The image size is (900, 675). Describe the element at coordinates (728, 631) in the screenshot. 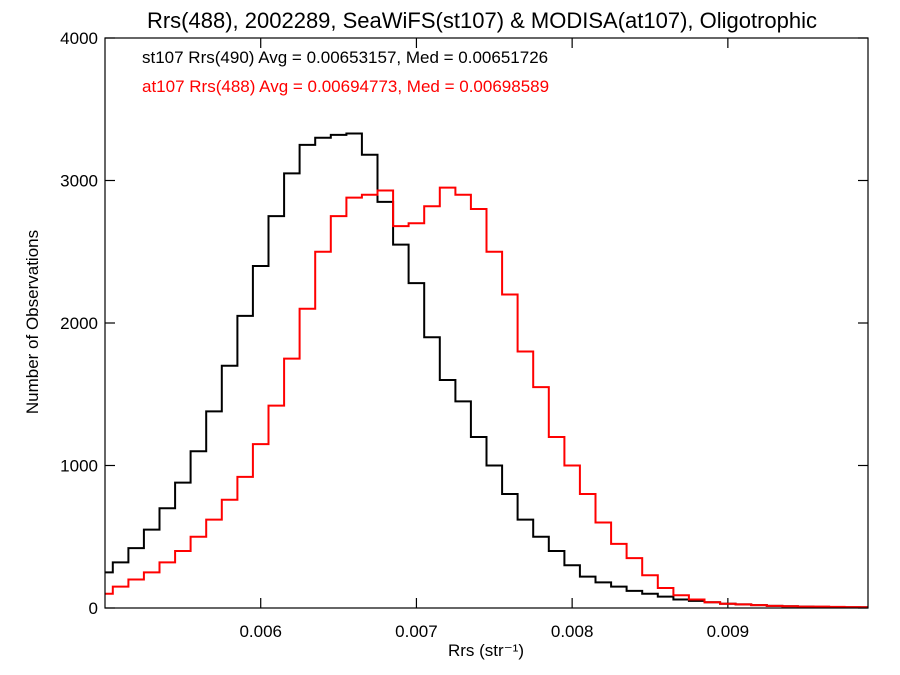

I see `x-tick-label: 0.009` at that location.